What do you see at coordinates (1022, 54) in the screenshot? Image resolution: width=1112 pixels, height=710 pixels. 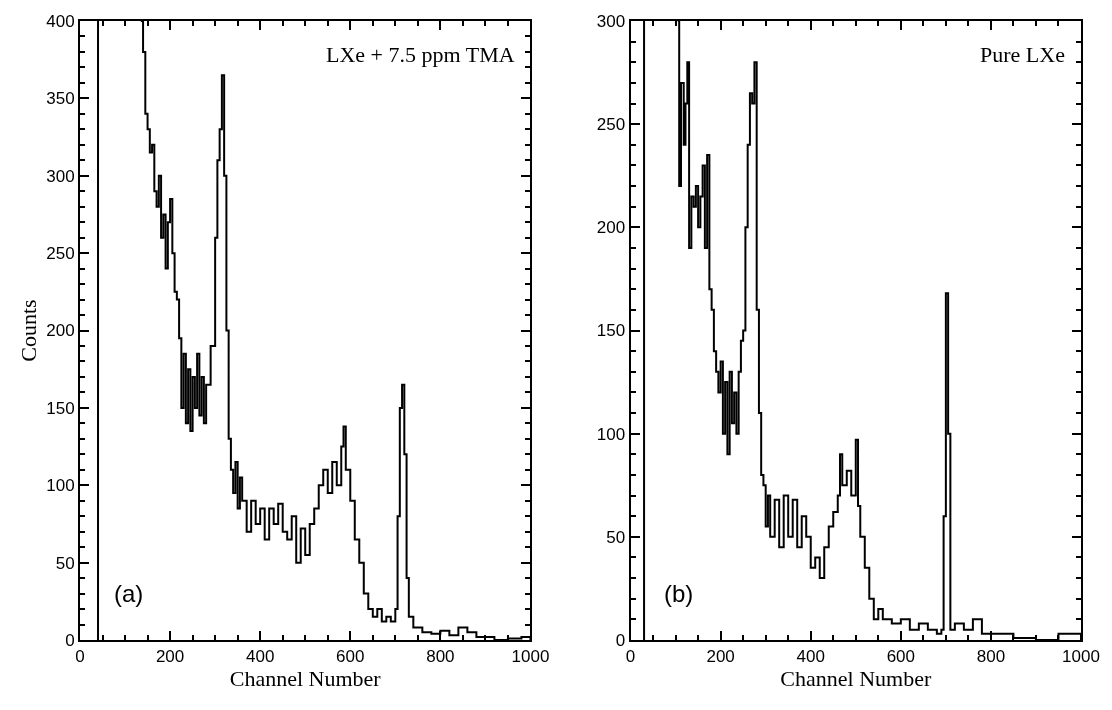 I see `annotation: Pure LXe` at bounding box center [1022, 54].